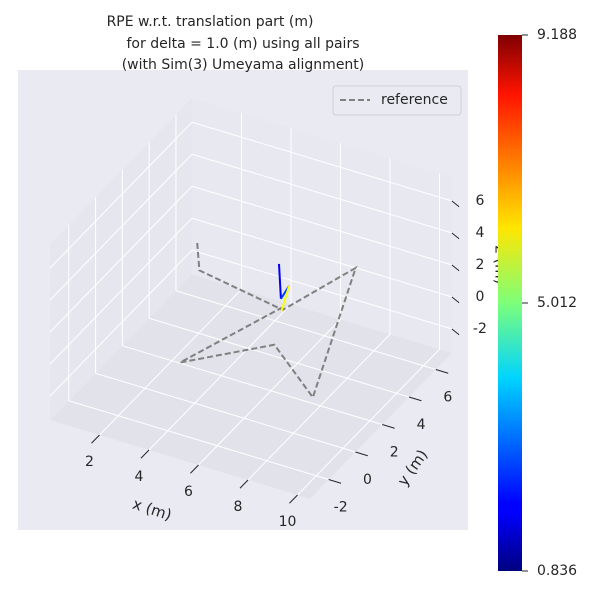  What do you see at coordinates (238, 507) in the screenshot?
I see `x-tick-label: 8` at bounding box center [238, 507].